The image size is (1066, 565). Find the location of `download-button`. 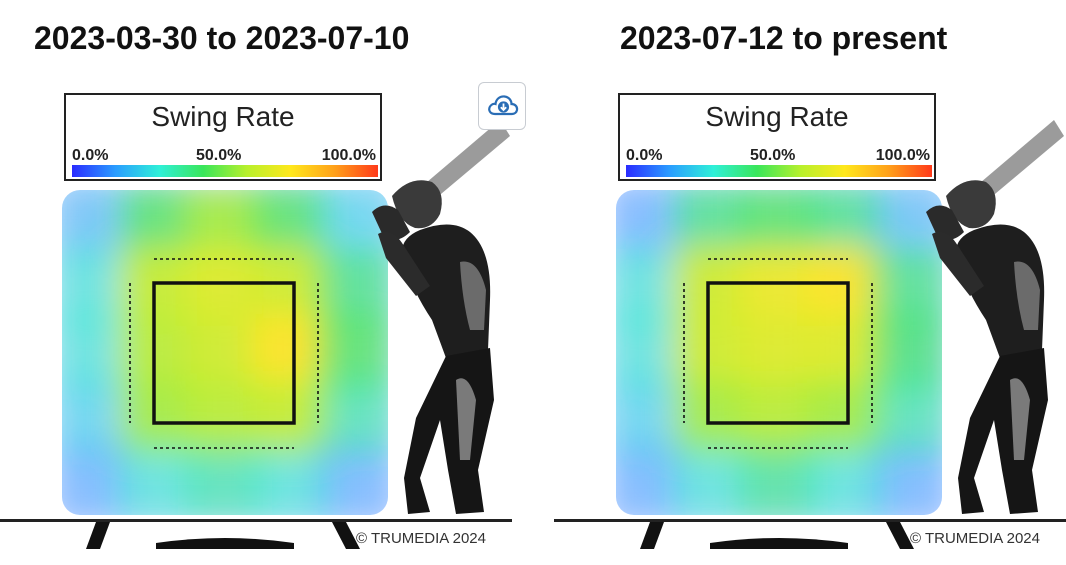

download-button is located at coordinates (502, 106).